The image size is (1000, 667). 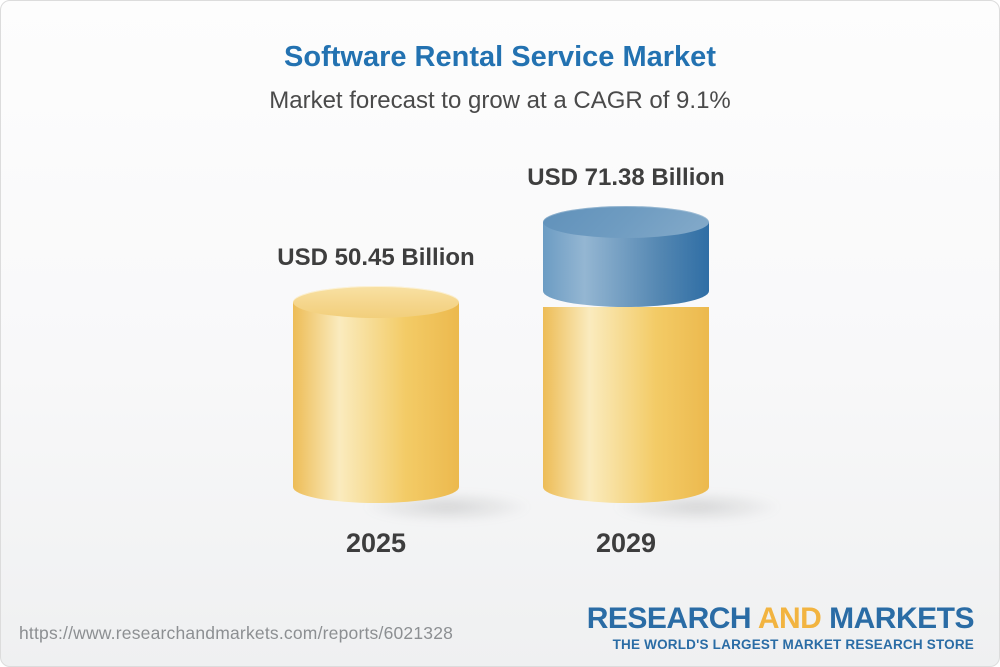 What do you see at coordinates (500, 57) in the screenshot?
I see `page-title: Software Rental Service Market` at bounding box center [500, 57].